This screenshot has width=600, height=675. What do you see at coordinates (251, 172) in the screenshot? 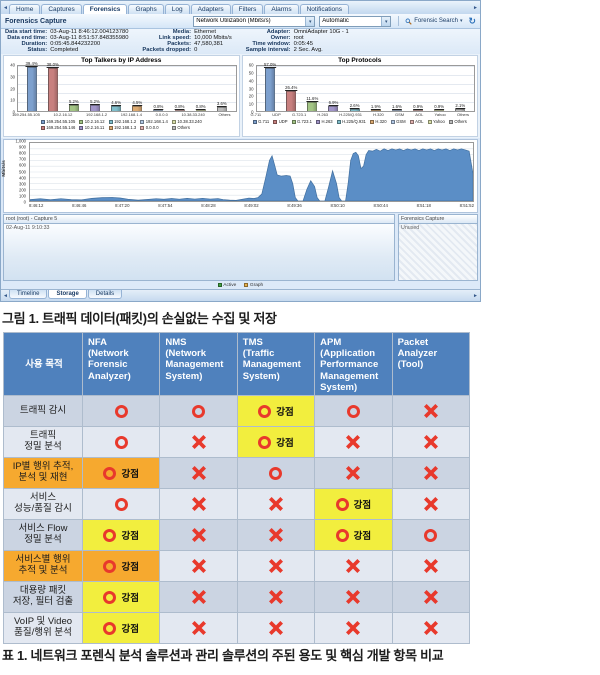
I see `plot-area` at bounding box center [251, 172].